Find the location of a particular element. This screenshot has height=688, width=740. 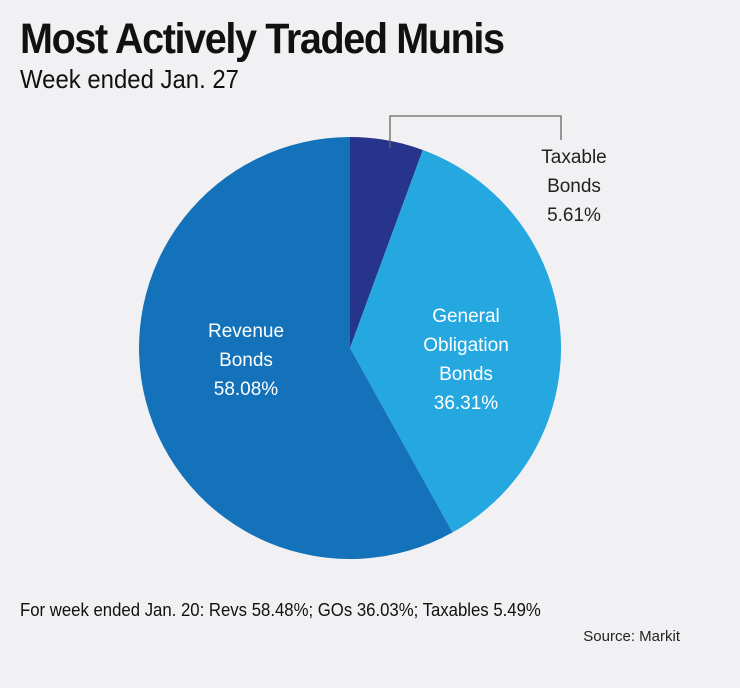

slice-value-taxable-bonds: 5.61% is located at coordinates (574, 215).